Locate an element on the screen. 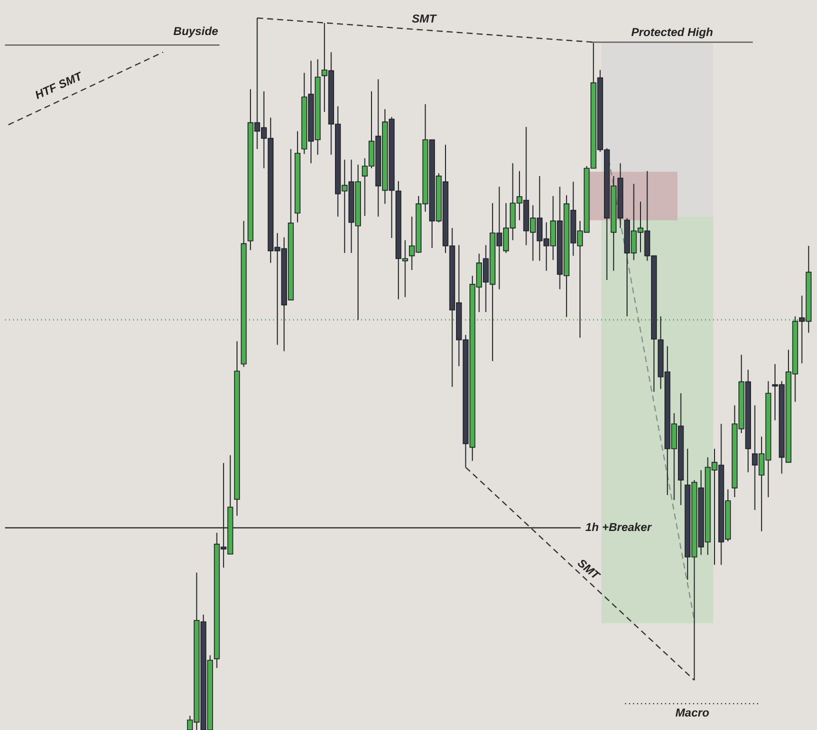  ref-line-label: Protected High is located at coordinates (672, 33).